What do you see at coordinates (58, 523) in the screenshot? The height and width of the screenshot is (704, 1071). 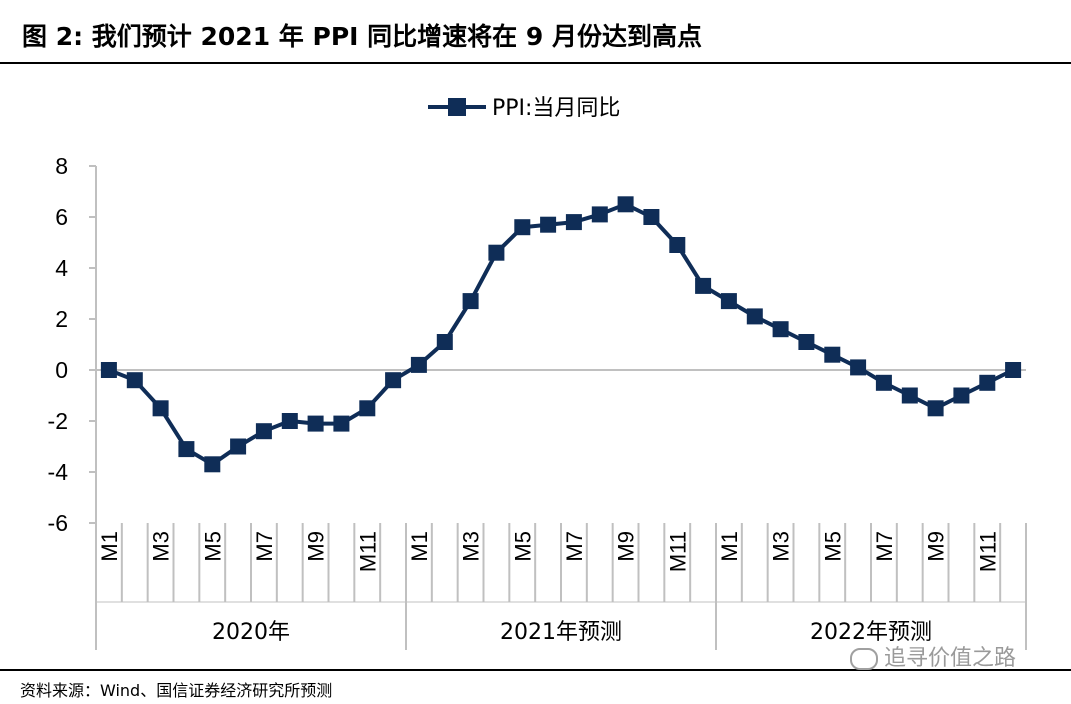 I see `y-tick-label: -6` at bounding box center [58, 523].